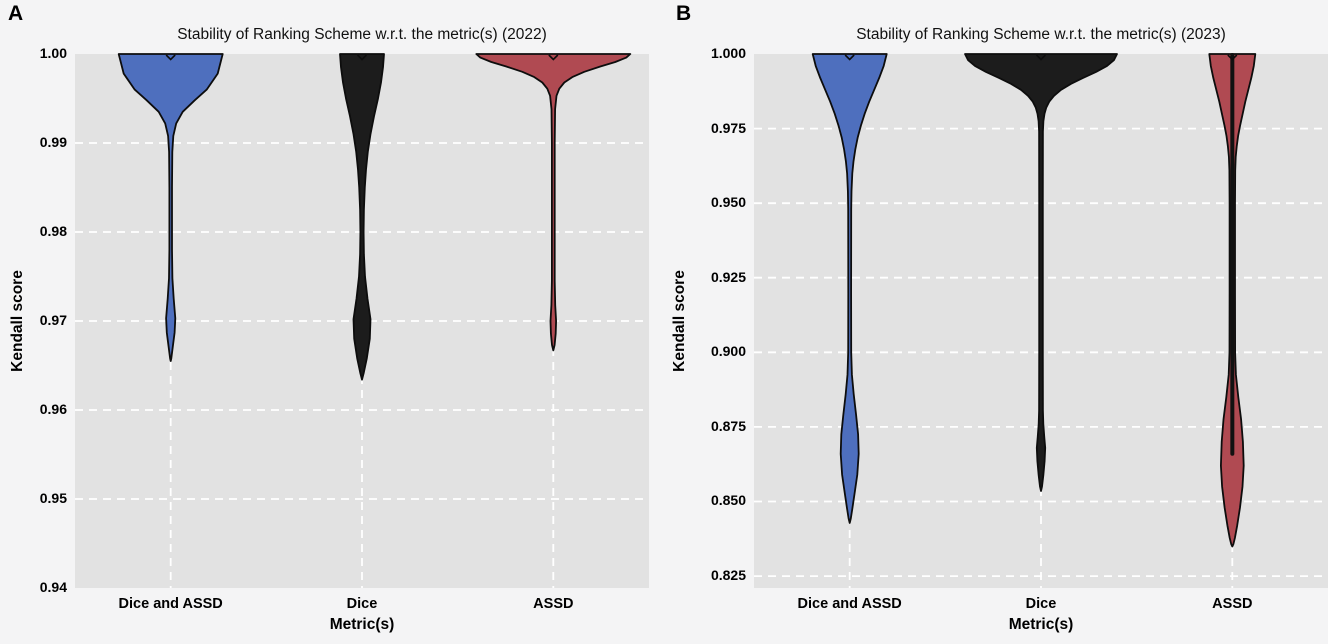 Image resolution: width=1328 pixels, height=644 pixels. I want to click on y-tick-label: 0.99, so click(53, 142).